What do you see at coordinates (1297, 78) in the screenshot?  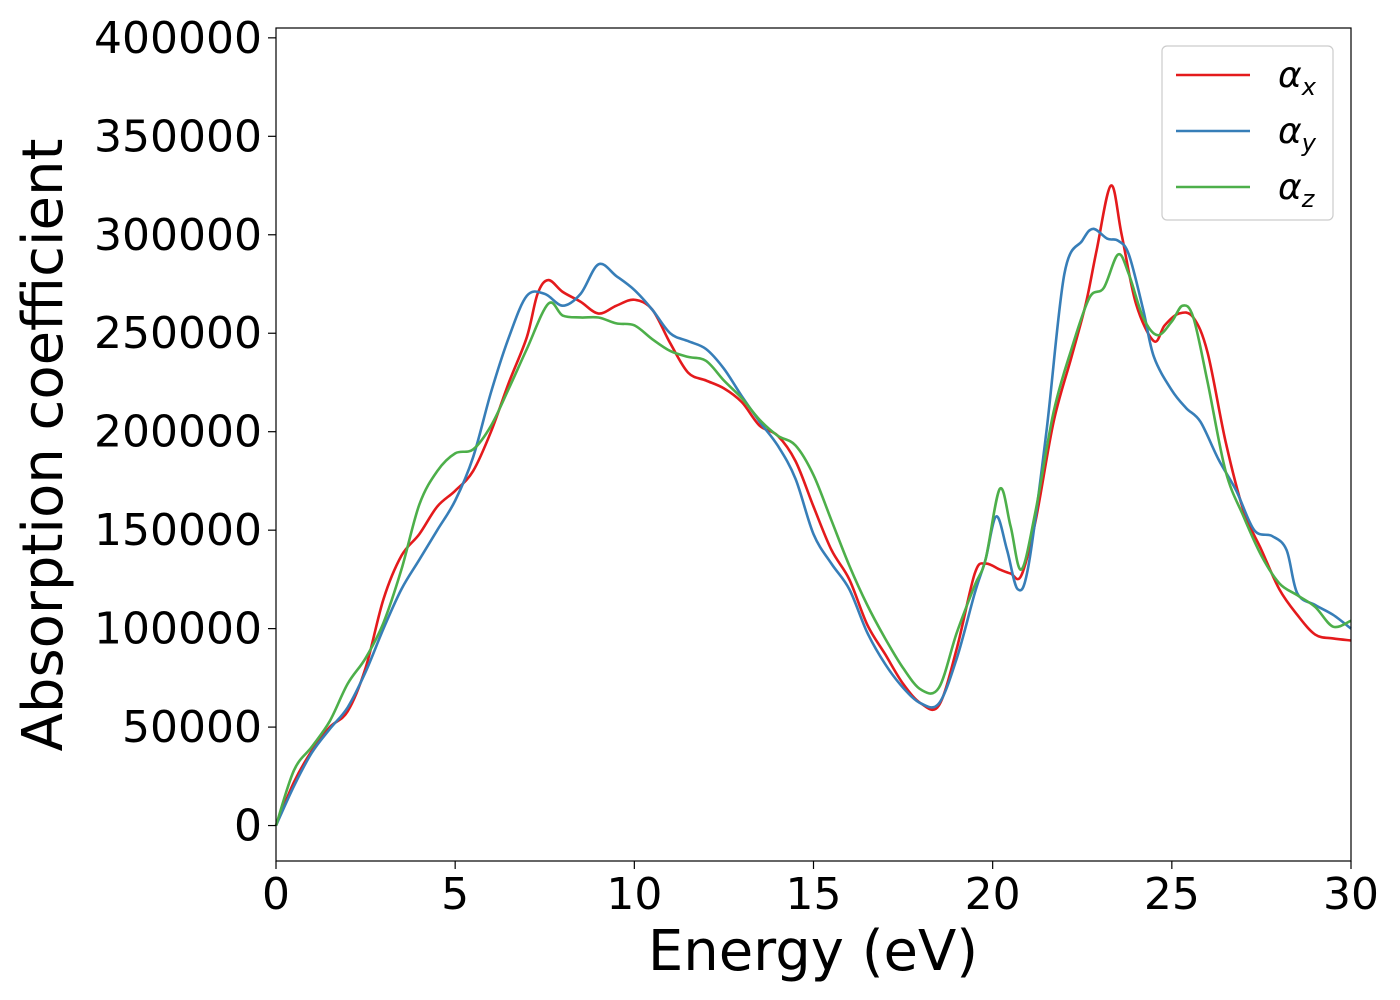 I see `legend-label-x: αx` at bounding box center [1297, 78].